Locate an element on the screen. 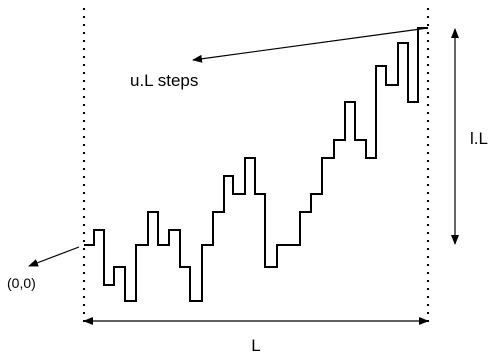 The height and width of the screenshot is (358, 491). width-label: L is located at coordinates (255, 345).